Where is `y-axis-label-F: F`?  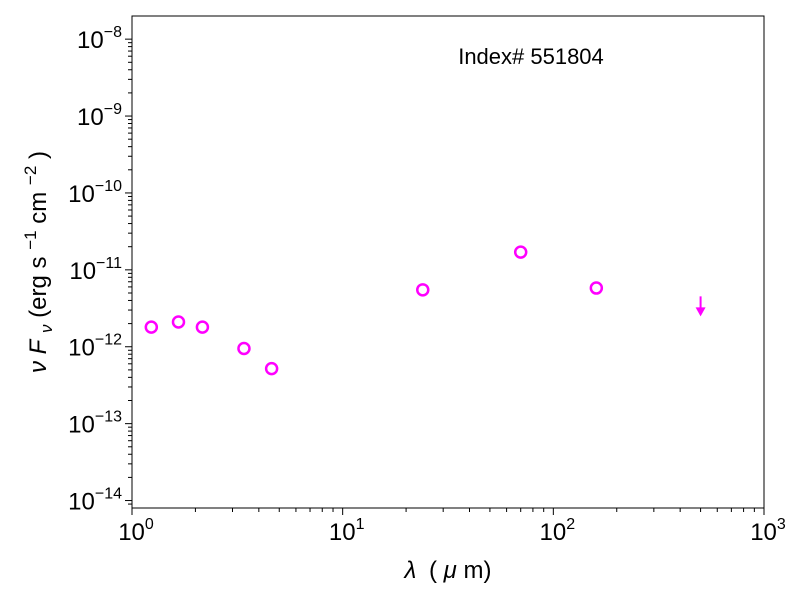 y-axis-label-F: F is located at coordinates (38, 346).